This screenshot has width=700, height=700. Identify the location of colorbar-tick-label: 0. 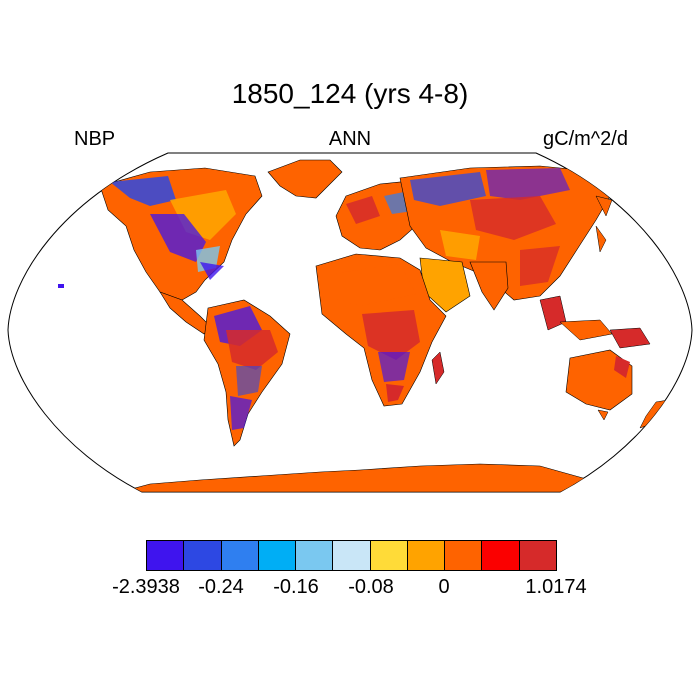
(444, 587).